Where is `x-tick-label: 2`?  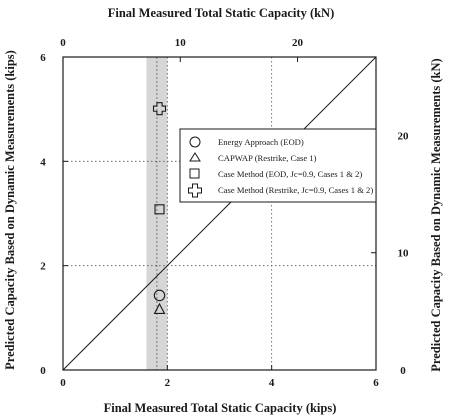 x-tick-label: 2 is located at coordinates (168, 383).